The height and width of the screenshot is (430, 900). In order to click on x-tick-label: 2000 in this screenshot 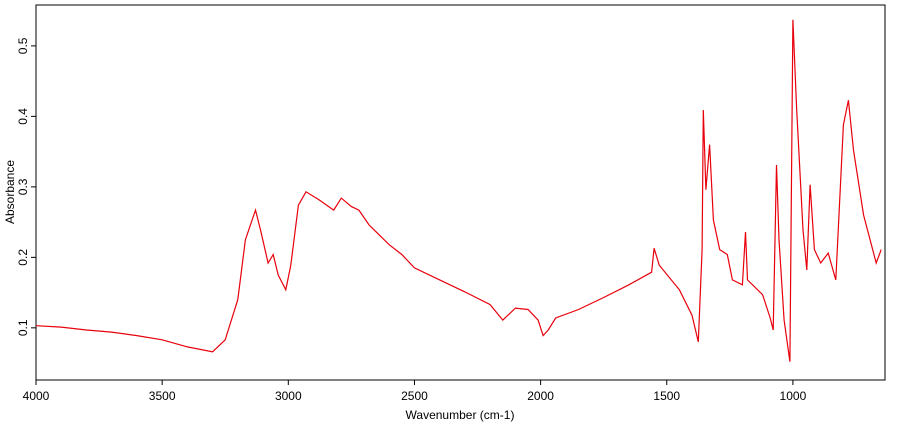, I will do `click(540, 396)`.